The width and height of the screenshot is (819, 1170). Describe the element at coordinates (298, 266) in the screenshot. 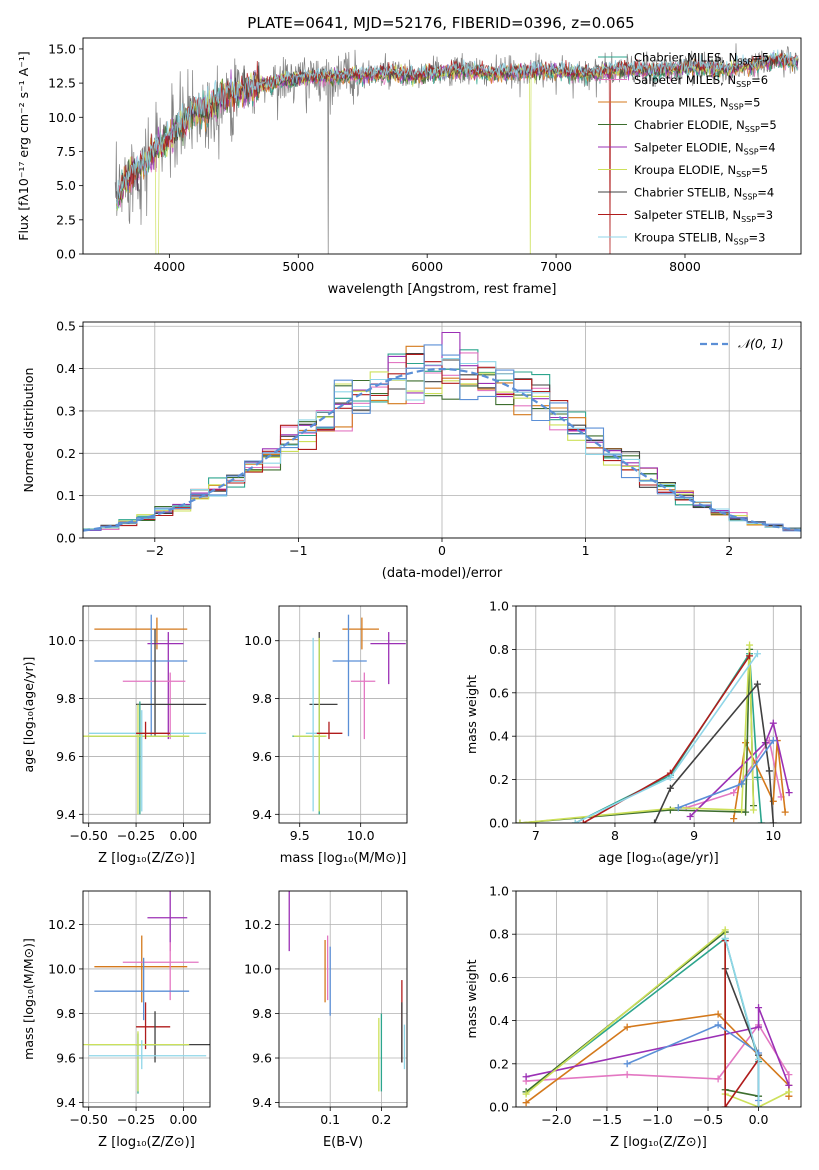

I see `x-tick-label: 5000` at that location.